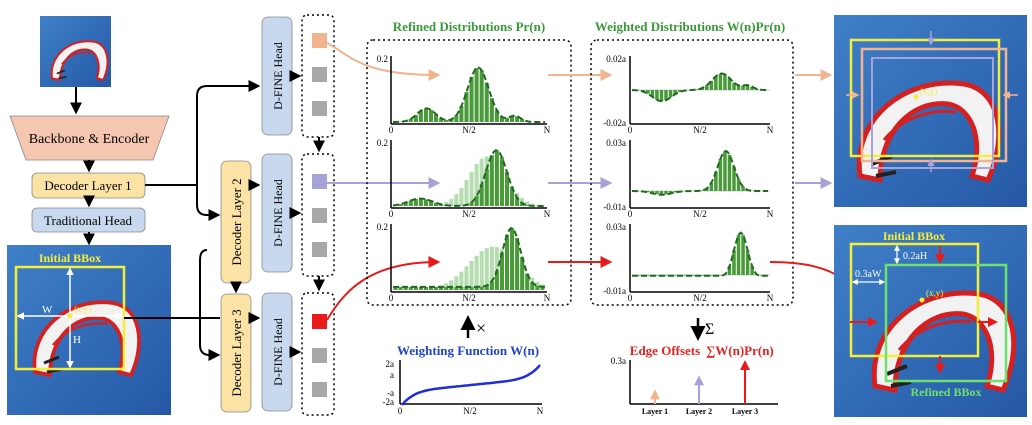 The height and width of the screenshot is (425, 1032). I want to click on weighted-chart-1: 0.02a -0.02a 0 N/2 N, so click(688, 94).